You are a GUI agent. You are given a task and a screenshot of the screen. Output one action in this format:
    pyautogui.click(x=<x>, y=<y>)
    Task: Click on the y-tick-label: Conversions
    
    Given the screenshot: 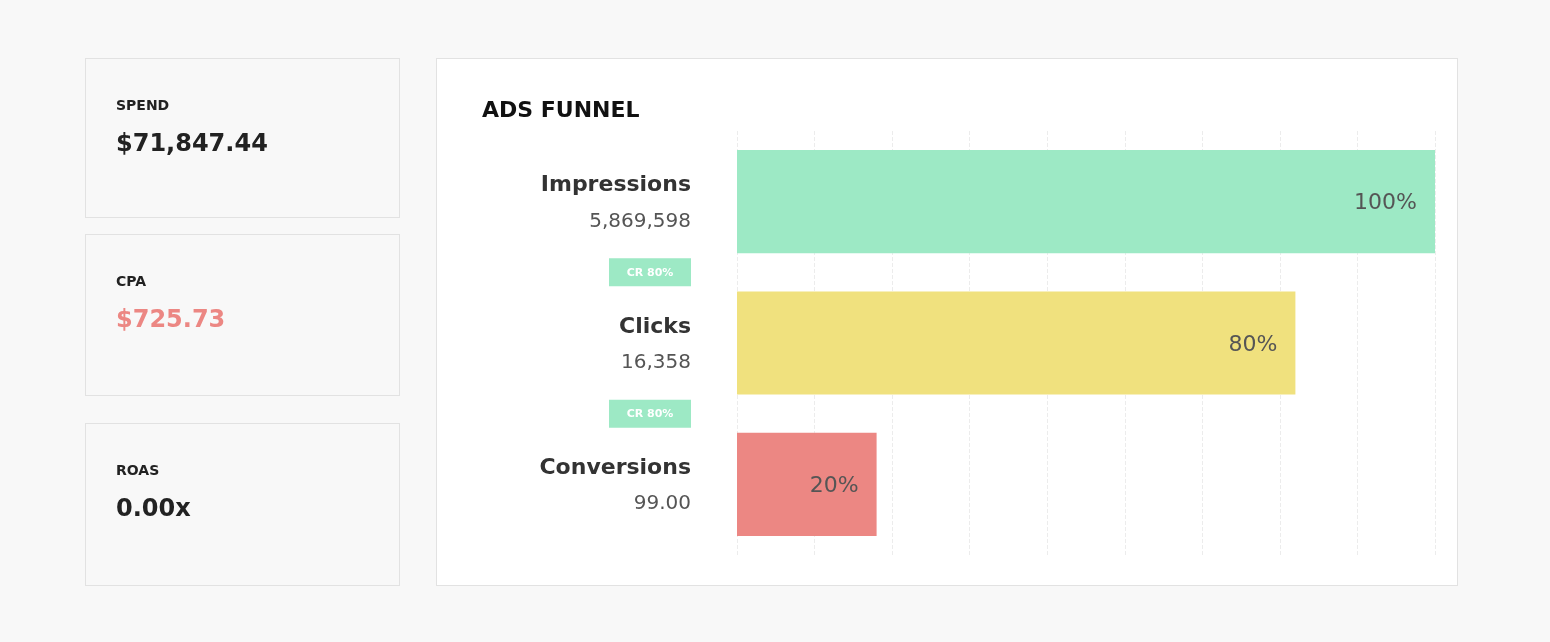 What is the action you would take?
    pyautogui.click(x=615, y=466)
    